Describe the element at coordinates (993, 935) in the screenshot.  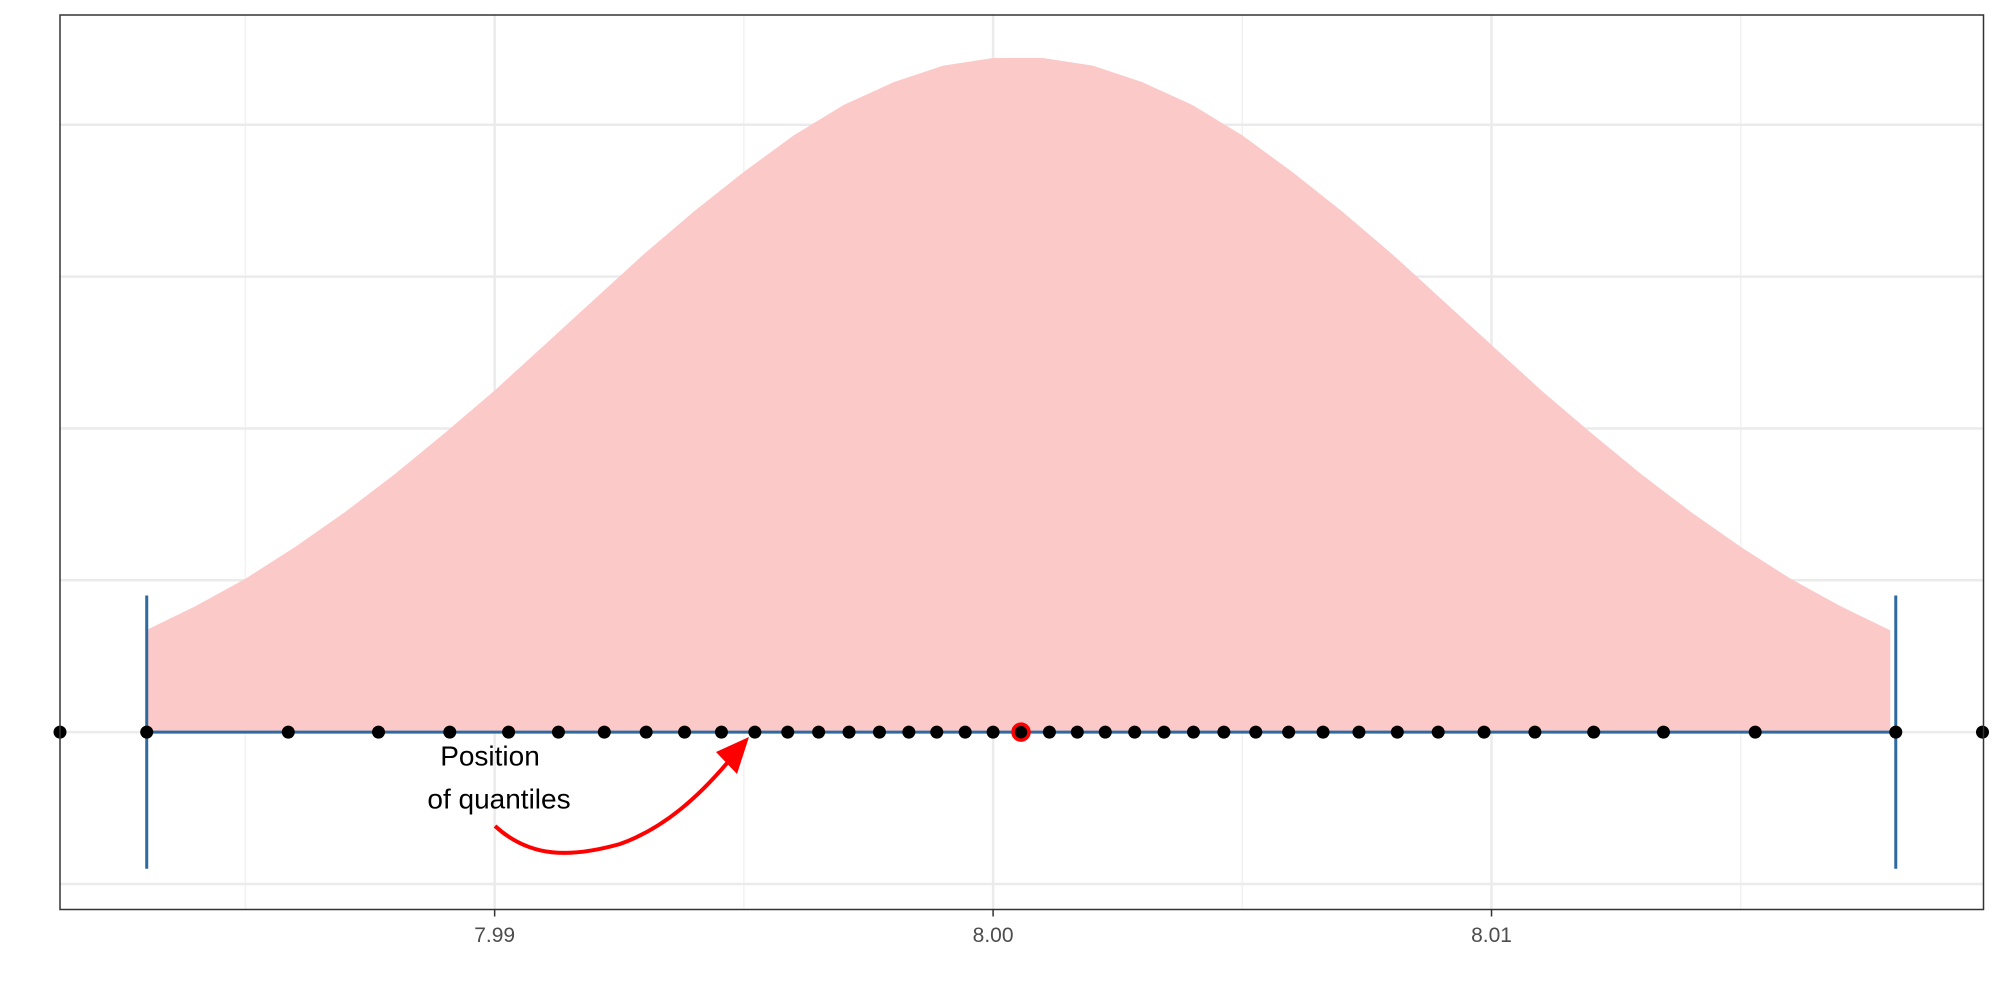
I see `x-tick-label: 8.00` at that location.